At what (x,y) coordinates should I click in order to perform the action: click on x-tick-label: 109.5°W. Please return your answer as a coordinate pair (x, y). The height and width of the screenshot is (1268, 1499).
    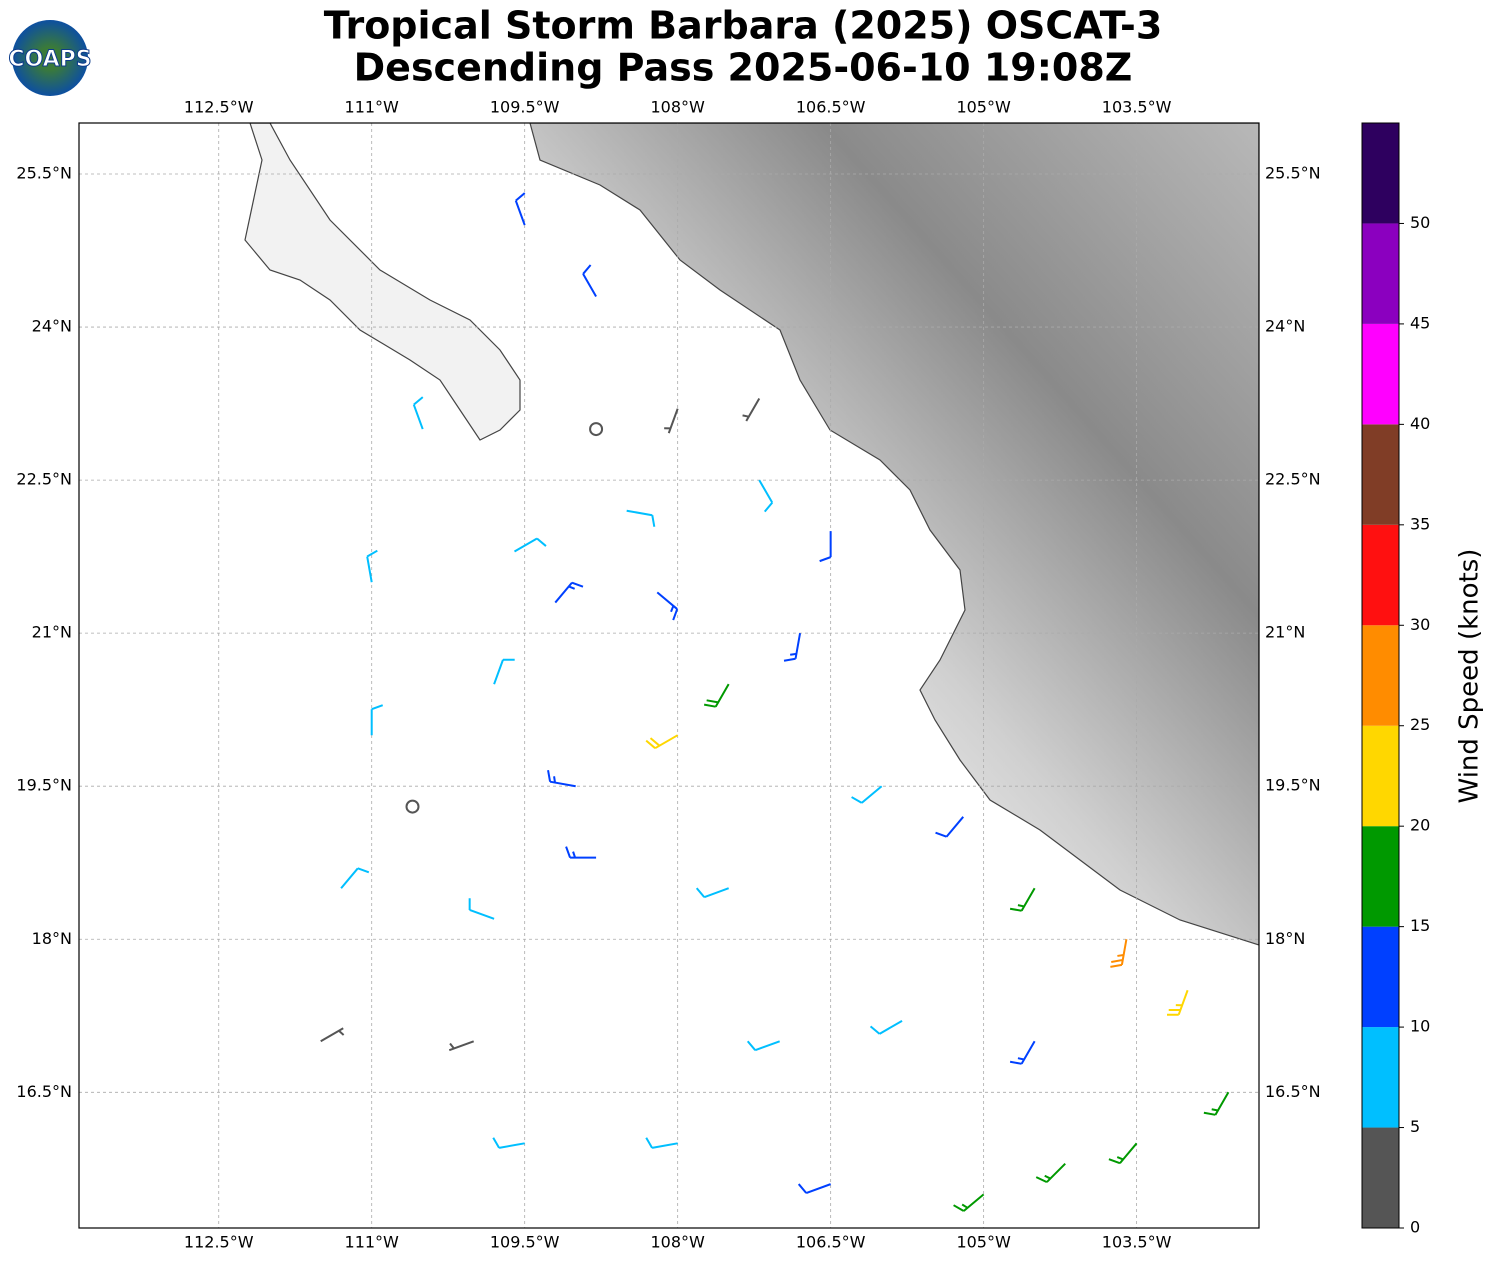
    Looking at the image, I should click on (525, 107).